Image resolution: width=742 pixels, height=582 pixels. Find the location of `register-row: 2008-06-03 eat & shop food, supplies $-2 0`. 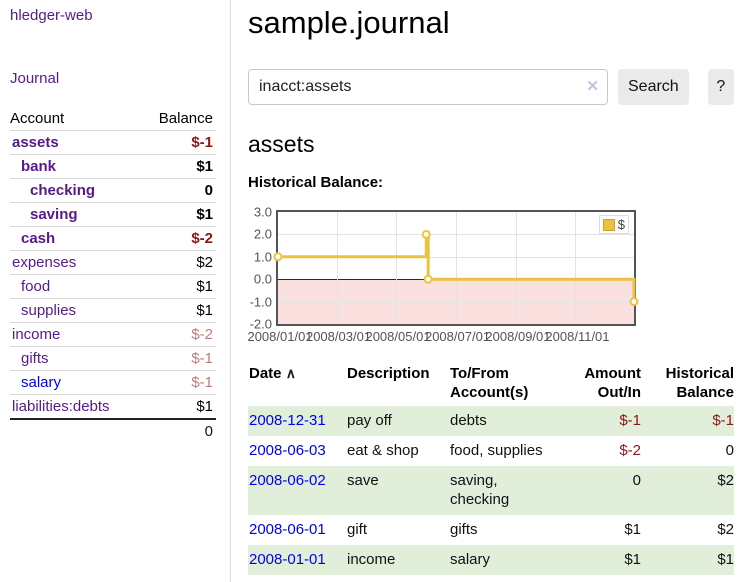

register-row: 2008-06-03 eat & shop food, supplies $-2 0 is located at coordinates (491, 451).